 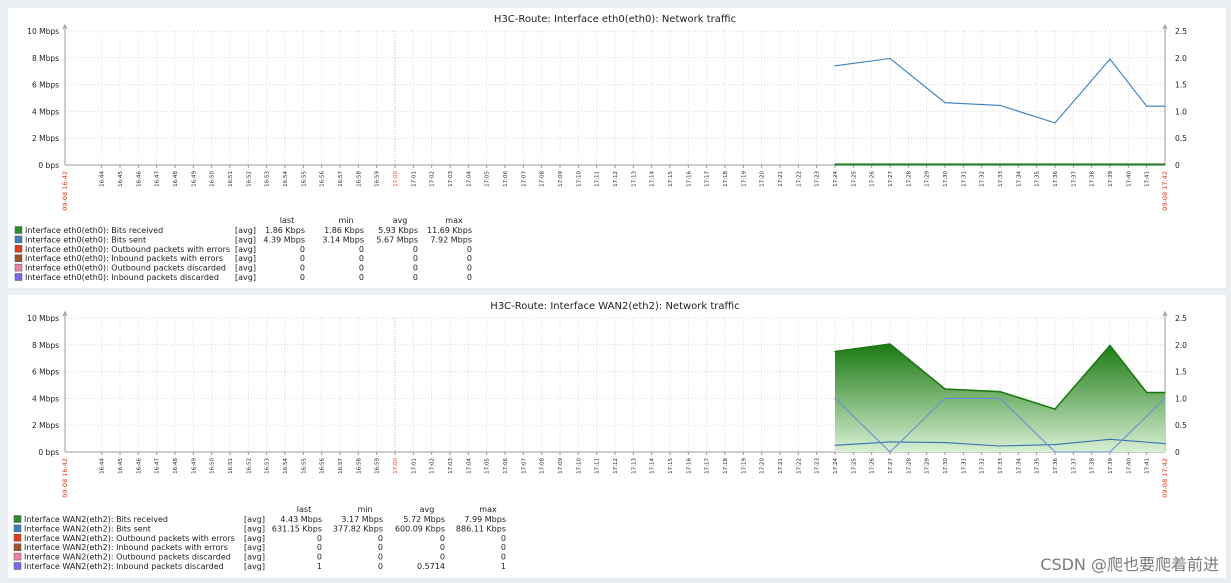 I want to click on x-tick-label: 17:18, so click(x=726, y=466).